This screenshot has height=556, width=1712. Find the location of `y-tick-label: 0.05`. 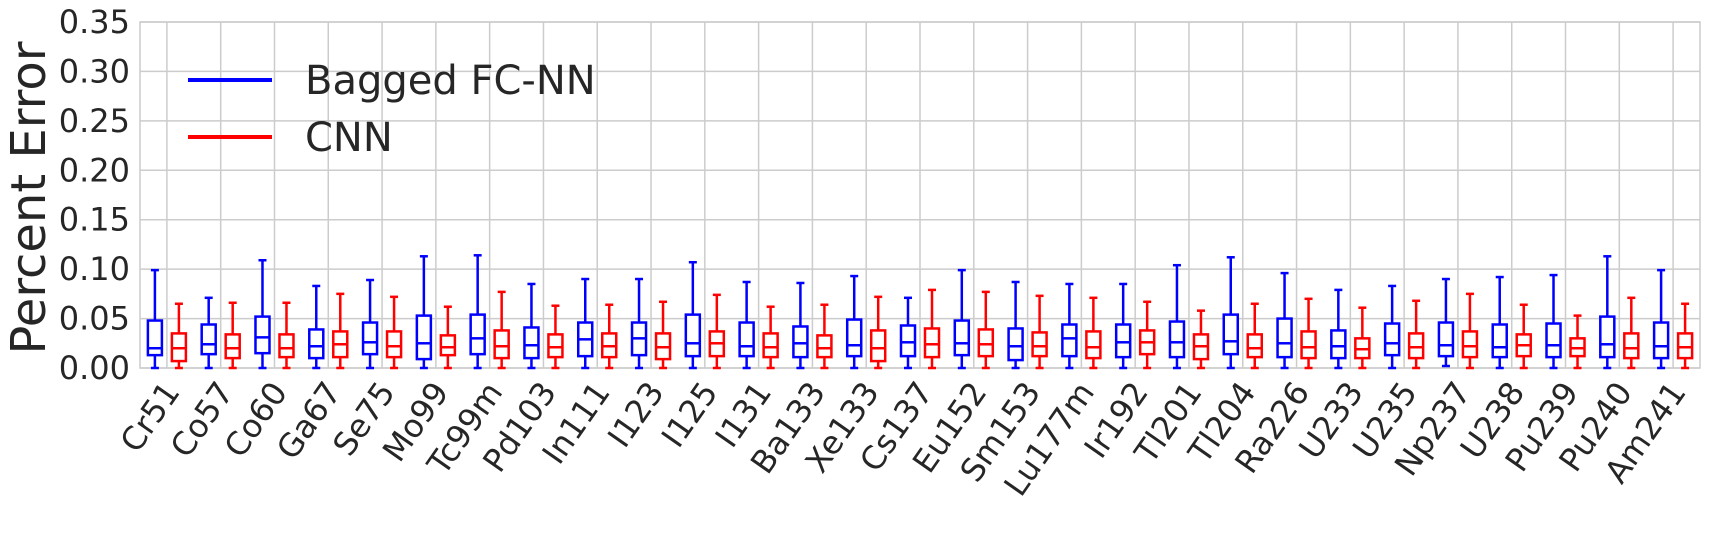

y-tick-label: 0.05 is located at coordinates (94, 319).